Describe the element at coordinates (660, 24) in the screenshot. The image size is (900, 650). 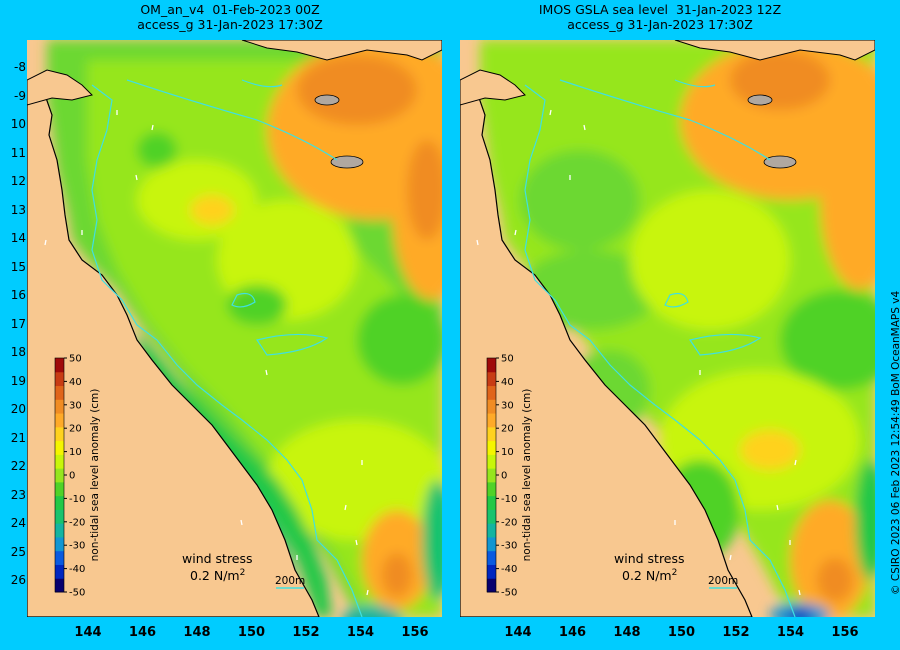
I see `panel-right-title-line2: access_g 31-Jan-2023 17:30Z` at that location.